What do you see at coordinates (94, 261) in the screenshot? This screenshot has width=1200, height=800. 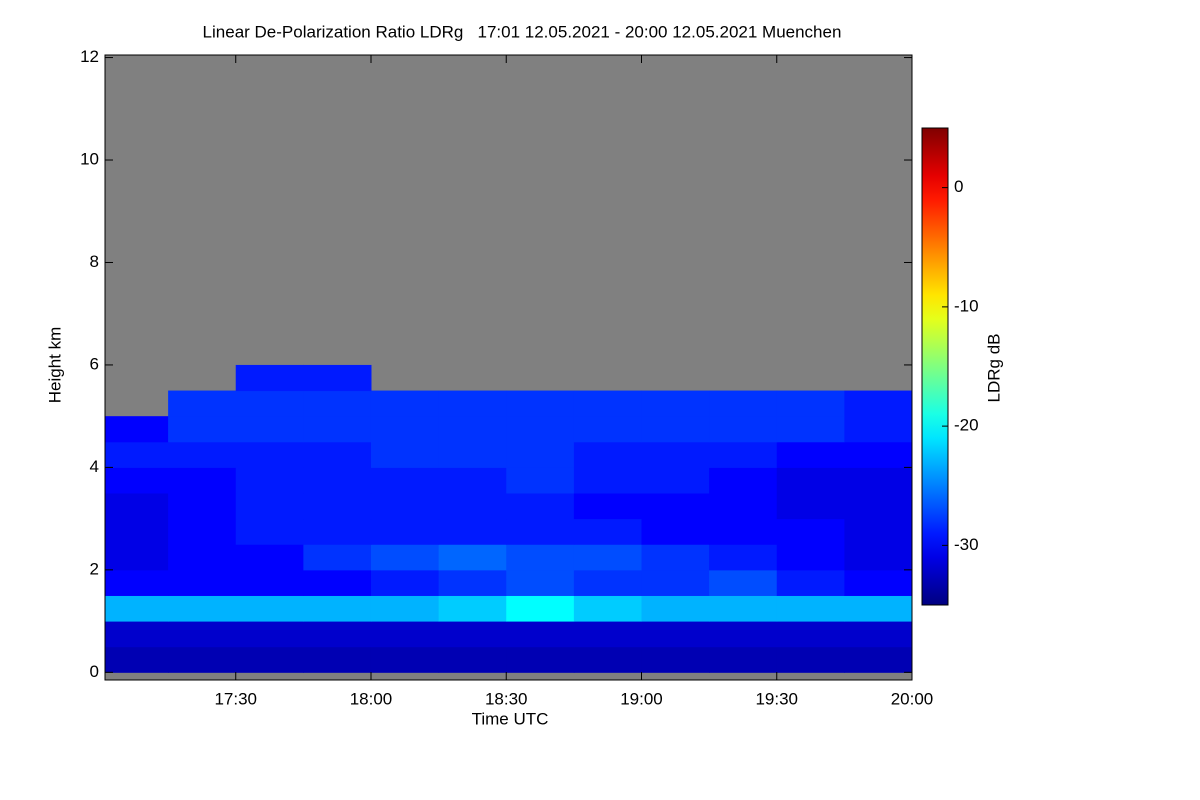 I see `y-tick-label: 8` at bounding box center [94, 261].